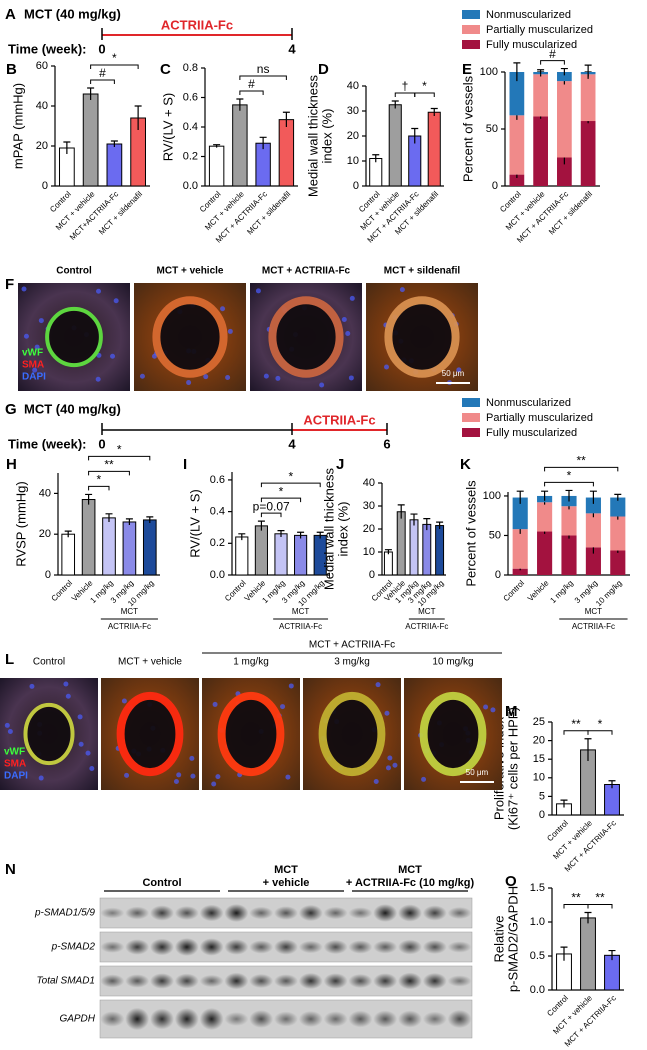 This screenshot has height=1050, width=647. I want to click on legend-label: Fully muscularized, so click(531, 45).